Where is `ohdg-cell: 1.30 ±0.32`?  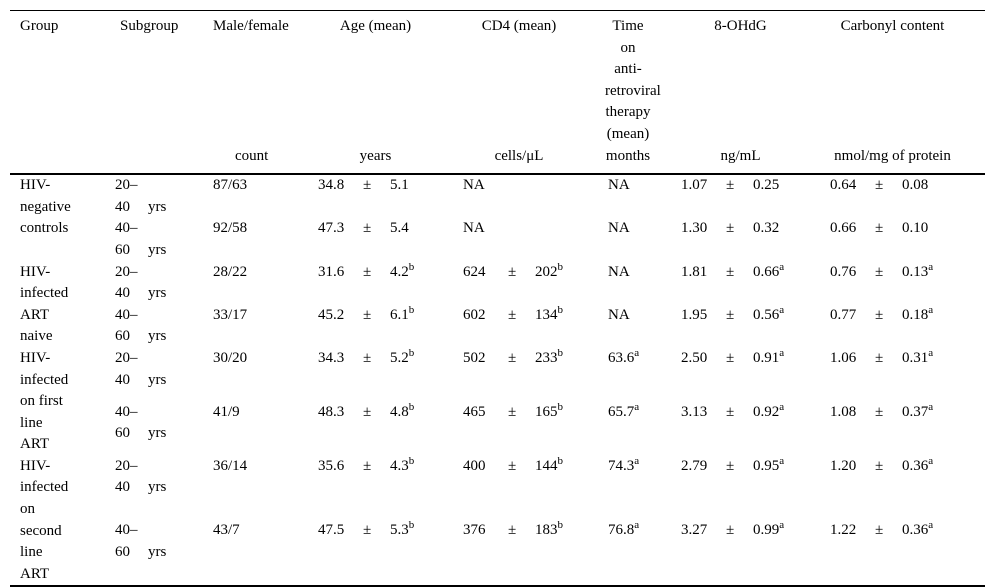 ohdg-cell: 1.30 ±0.32 is located at coordinates (730, 228).